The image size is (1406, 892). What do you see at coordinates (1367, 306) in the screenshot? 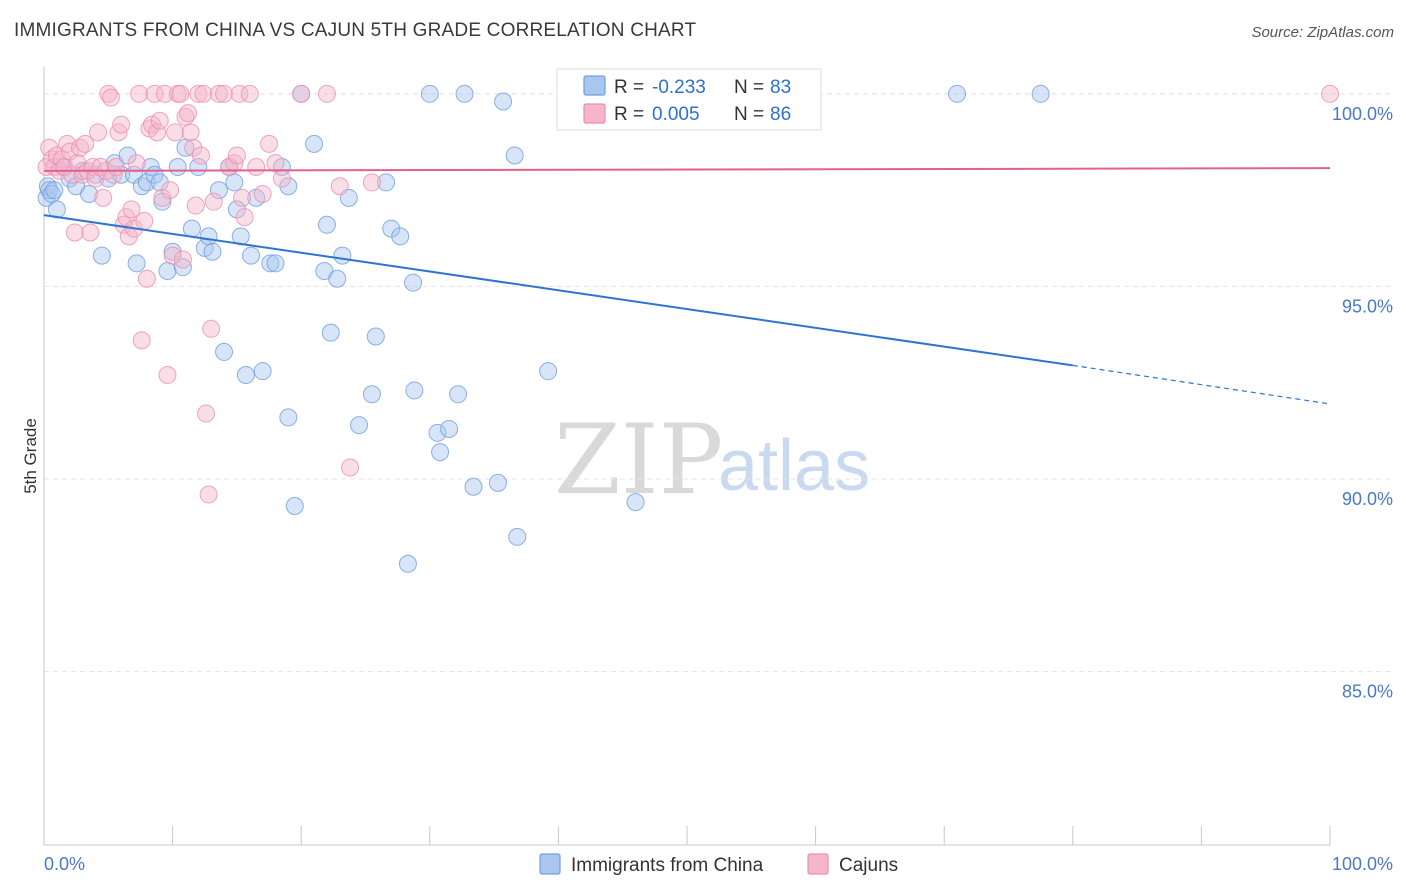
I see `y-tick-label: 95.0%` at bounding box center [1367, 306].